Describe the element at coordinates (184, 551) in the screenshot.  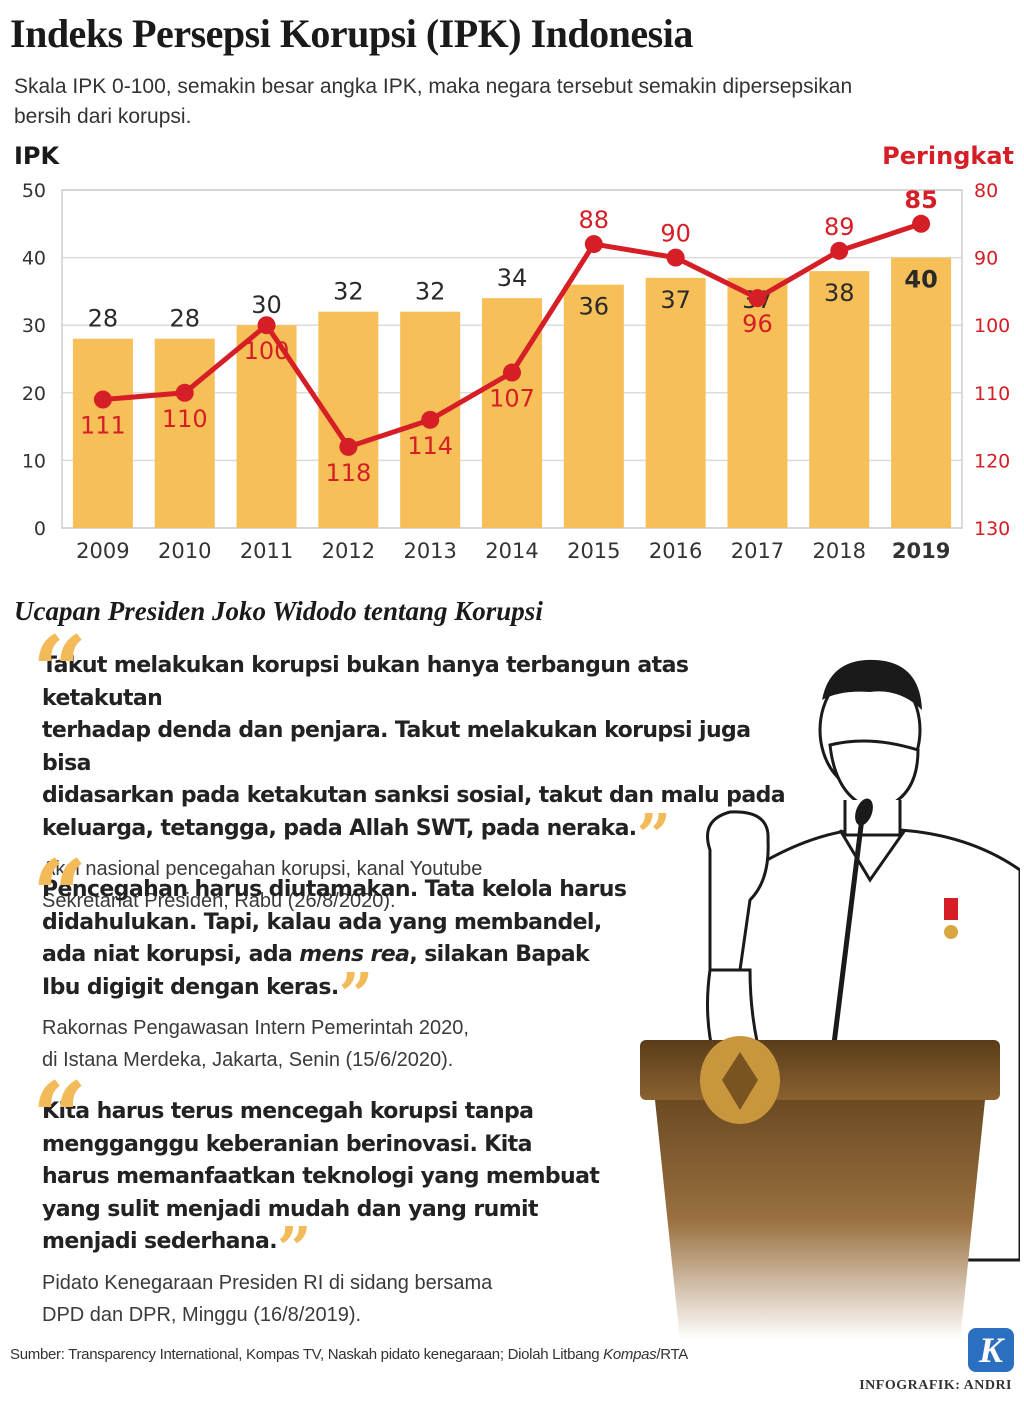
I see `year-tick-label: 2010` at that location.